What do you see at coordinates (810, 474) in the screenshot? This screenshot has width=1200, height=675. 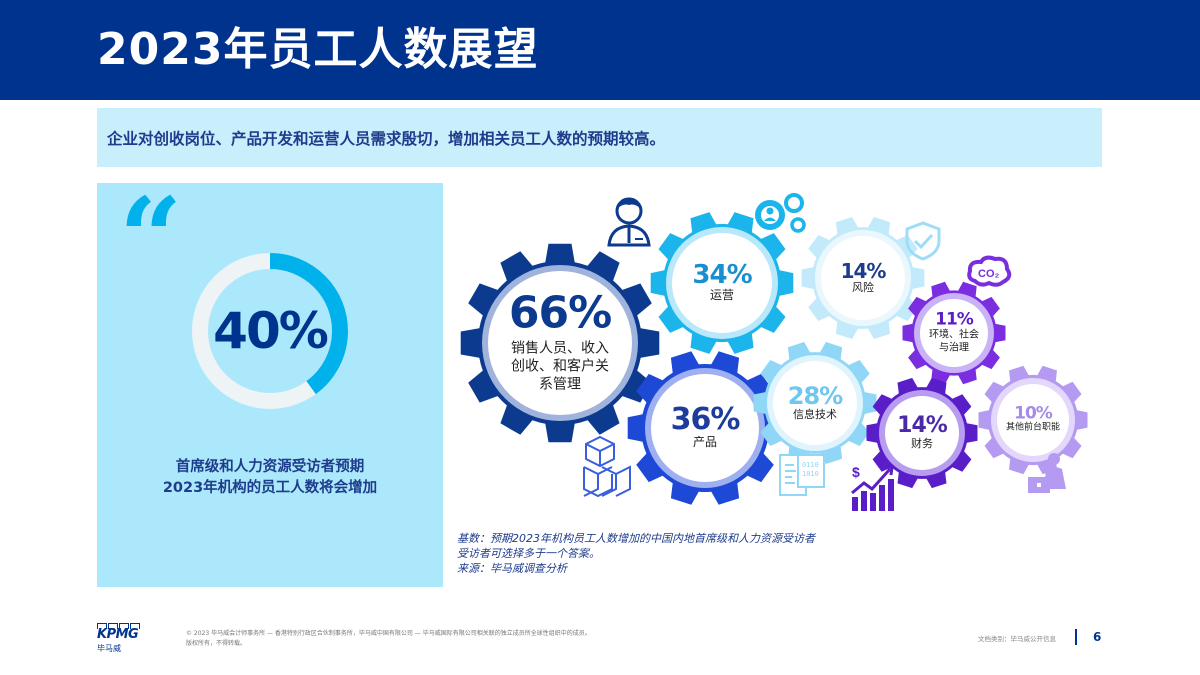 I see `svg-text: 1010` at bounding box center [810, 474].